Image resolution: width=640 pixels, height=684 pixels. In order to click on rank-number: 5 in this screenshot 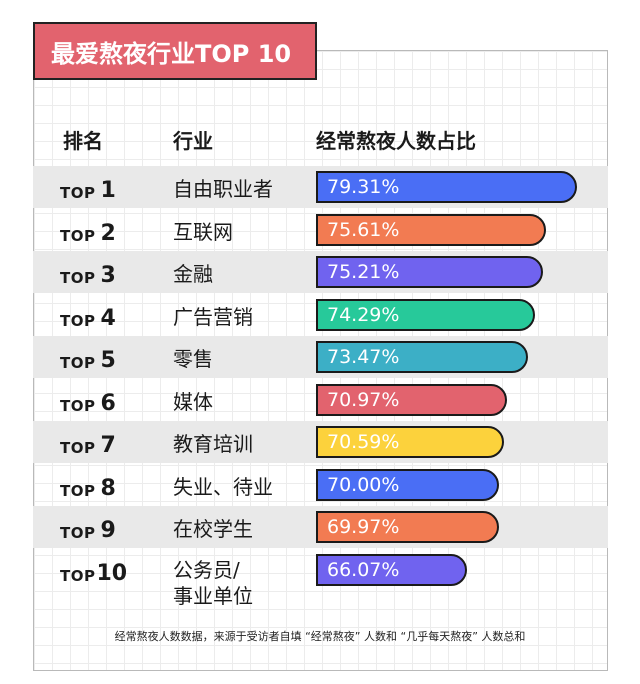, I will do `click(108, 360)`.